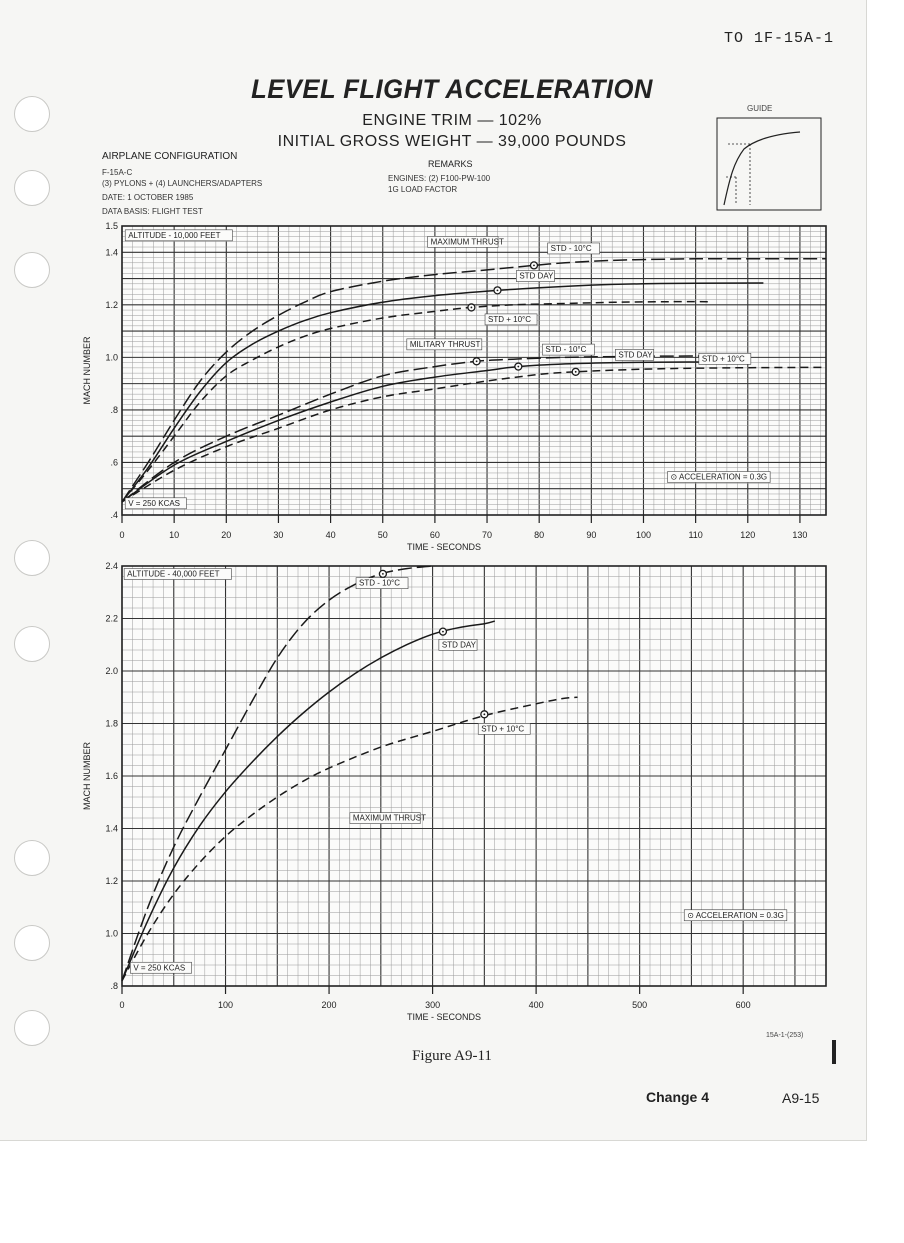  Describe the element at coordinates (423, 189) in the screenshot. I see `remarks-line: 1G LOAD FACTOR` at that location.